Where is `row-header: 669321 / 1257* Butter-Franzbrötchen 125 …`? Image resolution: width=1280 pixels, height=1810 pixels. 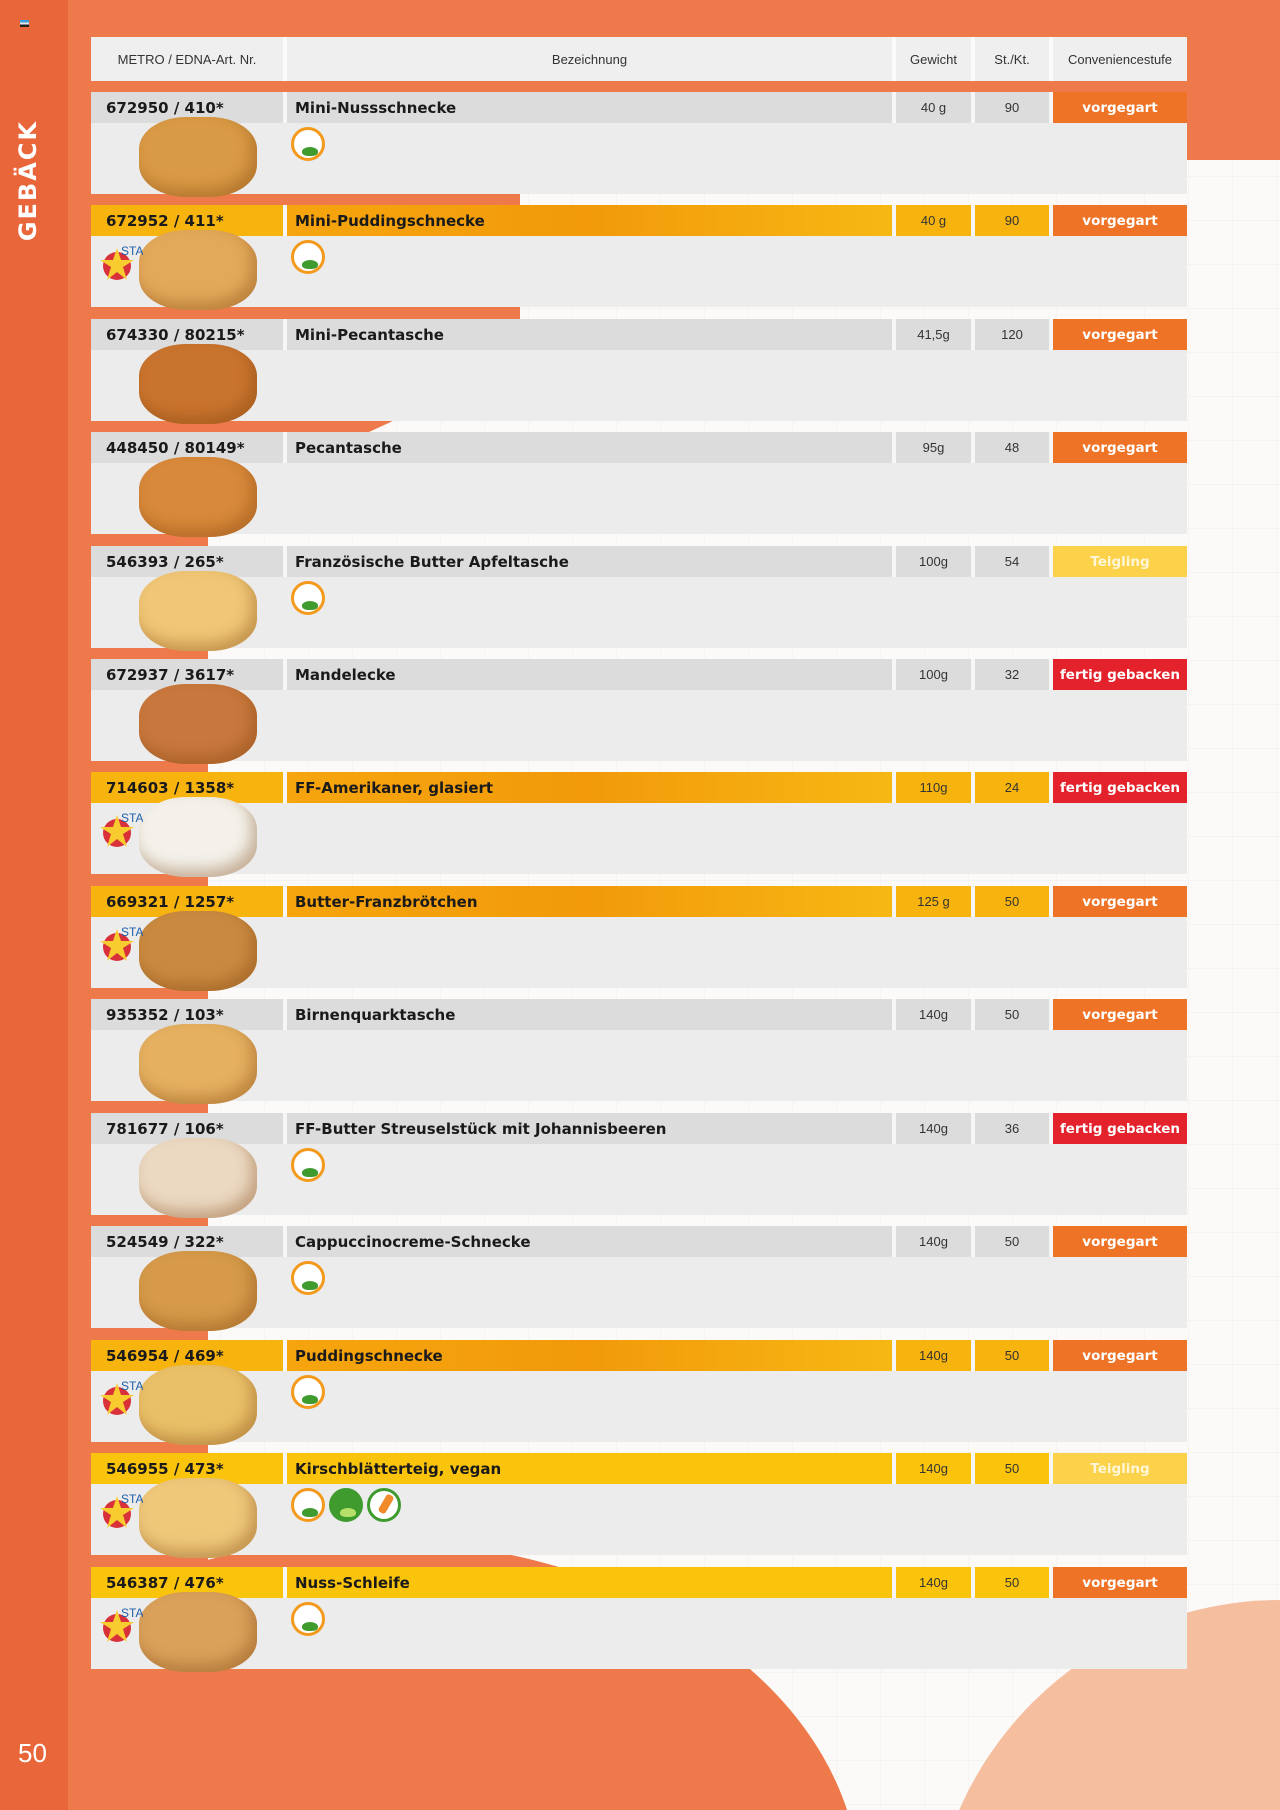 row-header: 669321 / 1257* Butter-Franzbrötchen 125 … is located at coordinates (639, 901).